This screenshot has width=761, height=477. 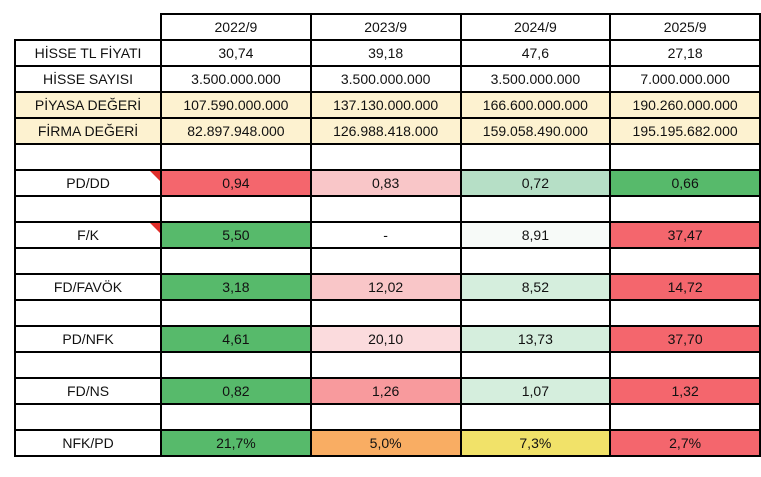 What do you see at coordinates (535, 235) in the screenshot?
I see `value-cell-f-k-2024-9: 8,91` at bounding box center [535, 235].